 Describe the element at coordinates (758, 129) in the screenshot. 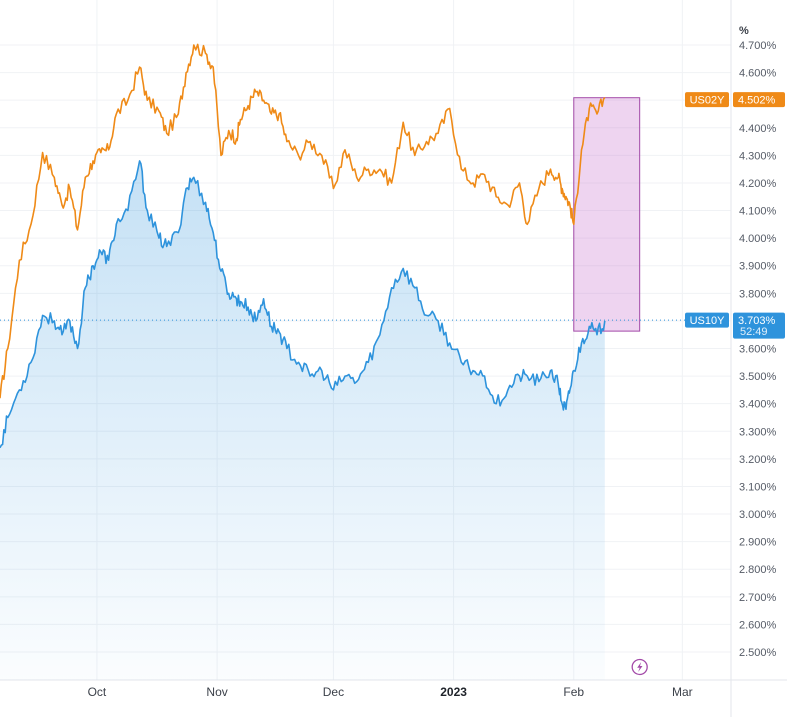

I see `y-tick-label: 4.400%` at that location.